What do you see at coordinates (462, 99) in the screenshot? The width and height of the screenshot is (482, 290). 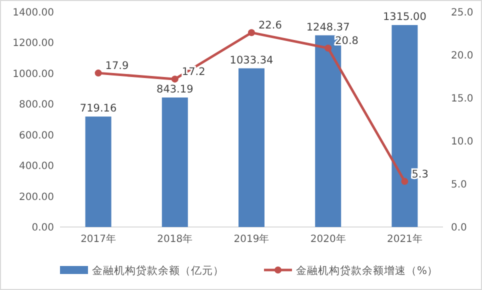 I see `y2-tick-label: 15.0` at bounding box center [462, 99].